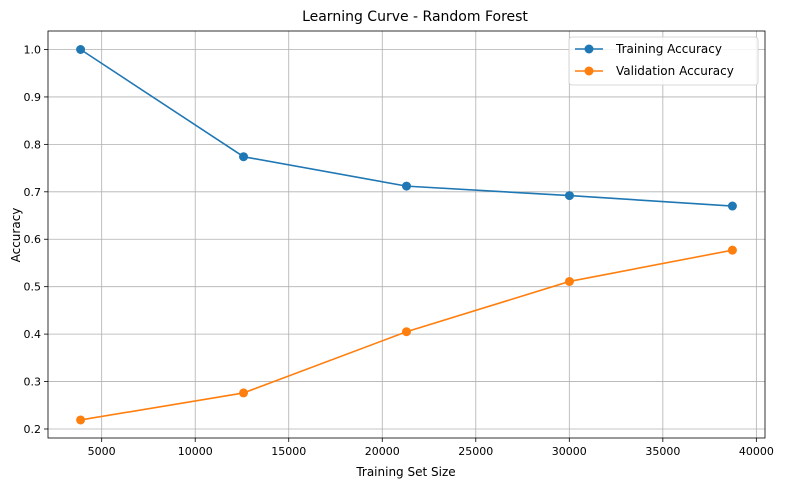  Describe the element at coordinates (33, 429) in the screenshot. I see `y-tick-label: 0.2` at that location.